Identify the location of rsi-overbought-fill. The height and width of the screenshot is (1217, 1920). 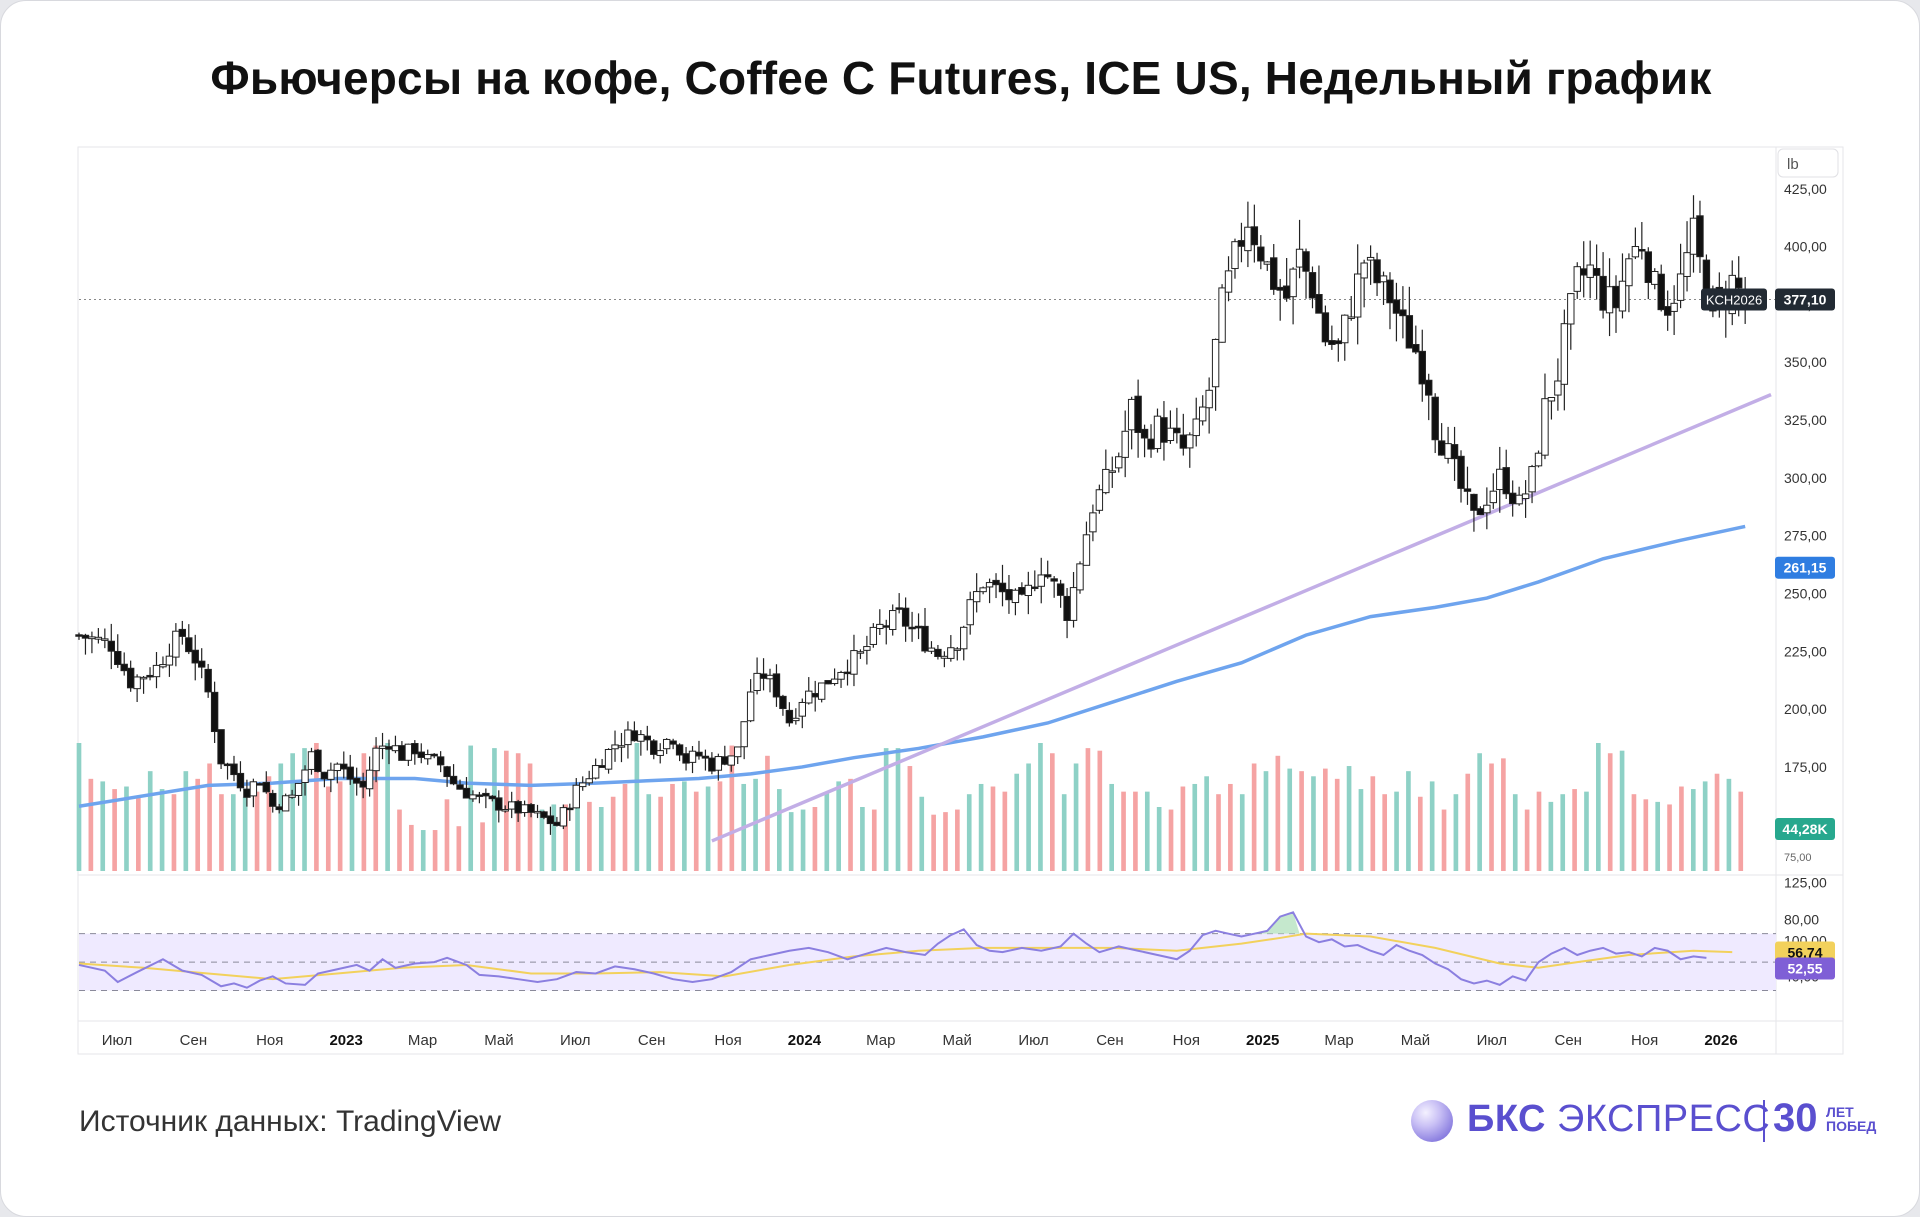
(1270, 923).